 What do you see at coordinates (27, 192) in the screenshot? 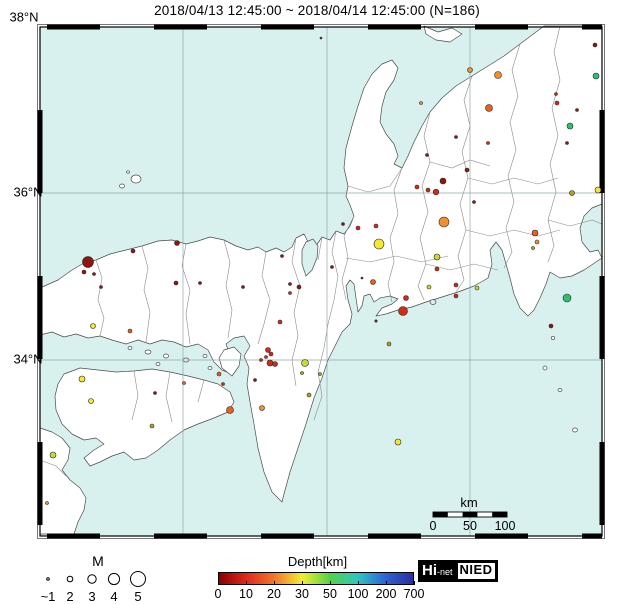
I see `latitude-label: 36°N` at bounding box center [27, 192].